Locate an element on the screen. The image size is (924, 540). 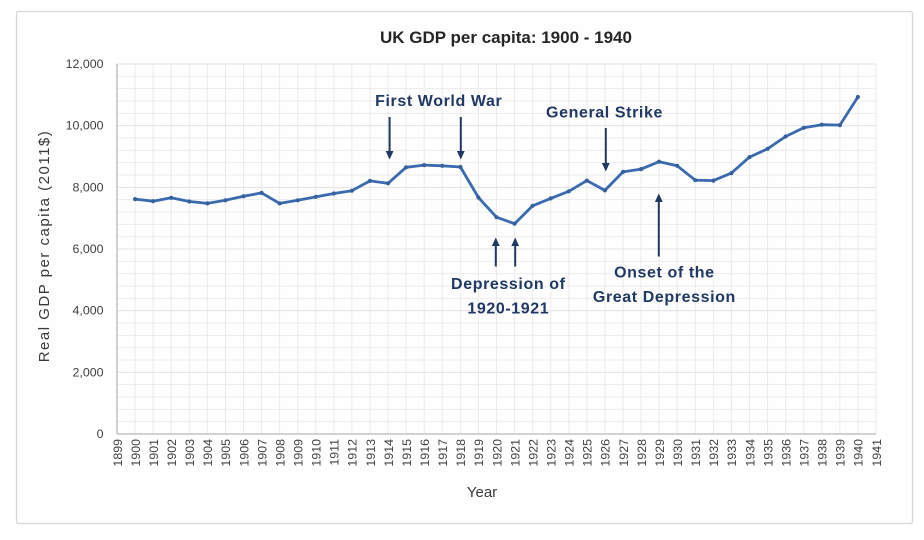
svg-text: 1936 is located at coordinates (786, 453).